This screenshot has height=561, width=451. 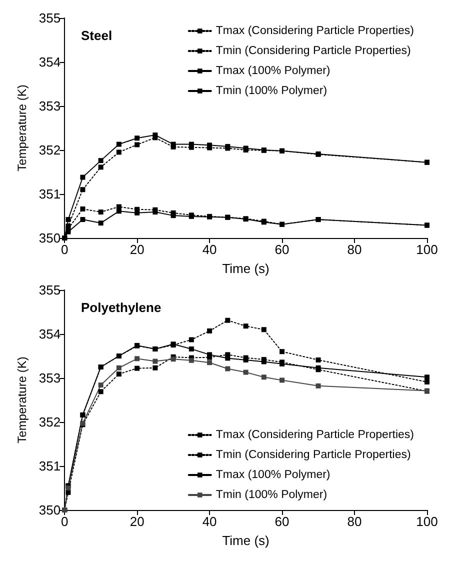 What do you see at coordinates (96, 35) in the screenshot?
I see `text: Steel` at bounding box center [96, 35].